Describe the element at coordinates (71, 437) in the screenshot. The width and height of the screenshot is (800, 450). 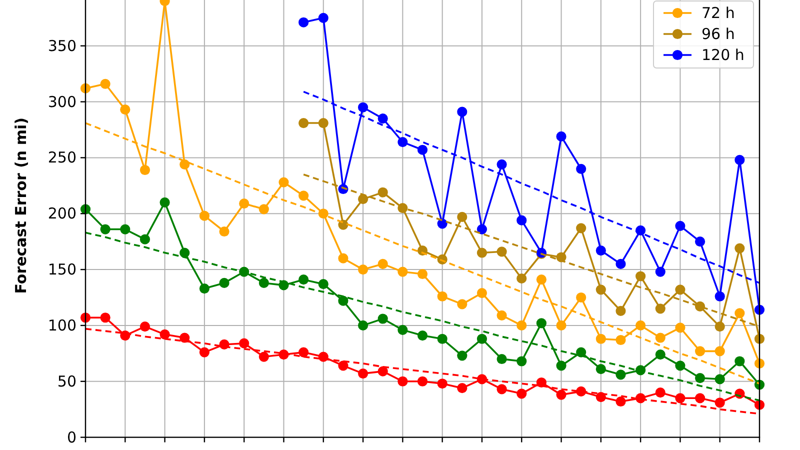
I see `y-tick-label: 0` at that location.